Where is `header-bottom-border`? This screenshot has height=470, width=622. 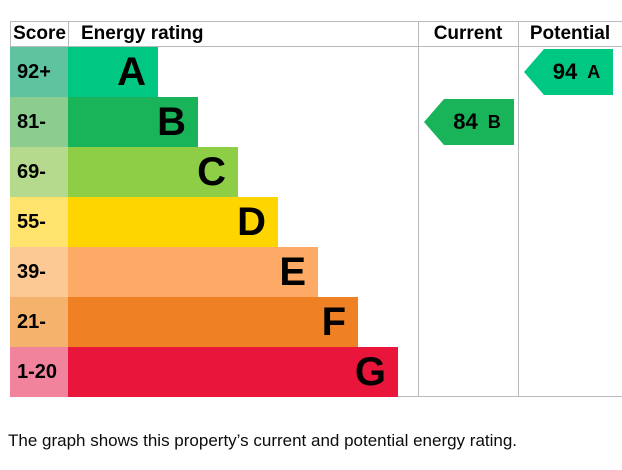 header-bottom-border is located at coordinates (316, 46).